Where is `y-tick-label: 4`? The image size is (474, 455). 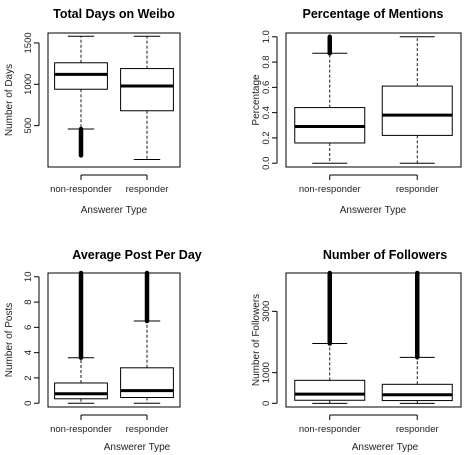 y-tick-label: 4 is located at coordinates (28, 352).